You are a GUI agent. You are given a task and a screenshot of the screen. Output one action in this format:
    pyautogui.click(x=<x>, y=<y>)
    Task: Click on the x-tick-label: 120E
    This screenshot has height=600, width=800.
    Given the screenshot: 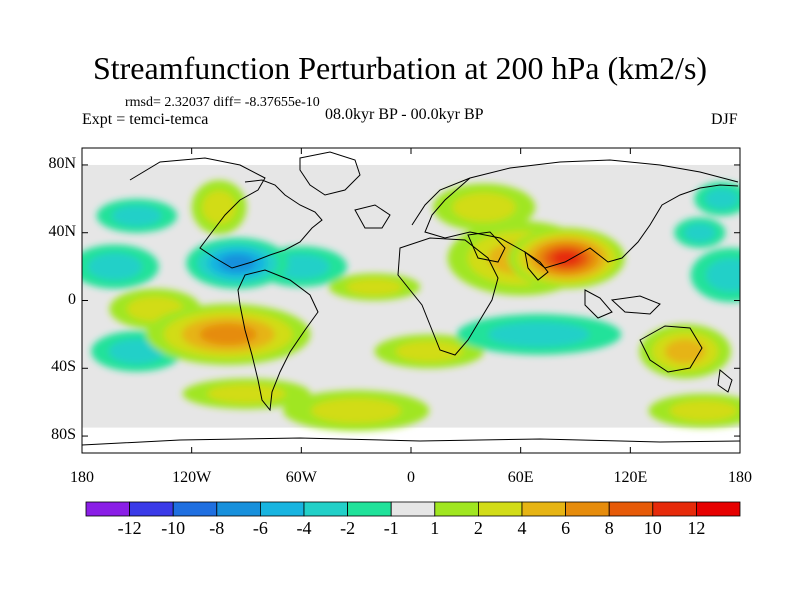 What is the action you would take?
    pyautogui.click(x=630, y=477)
    